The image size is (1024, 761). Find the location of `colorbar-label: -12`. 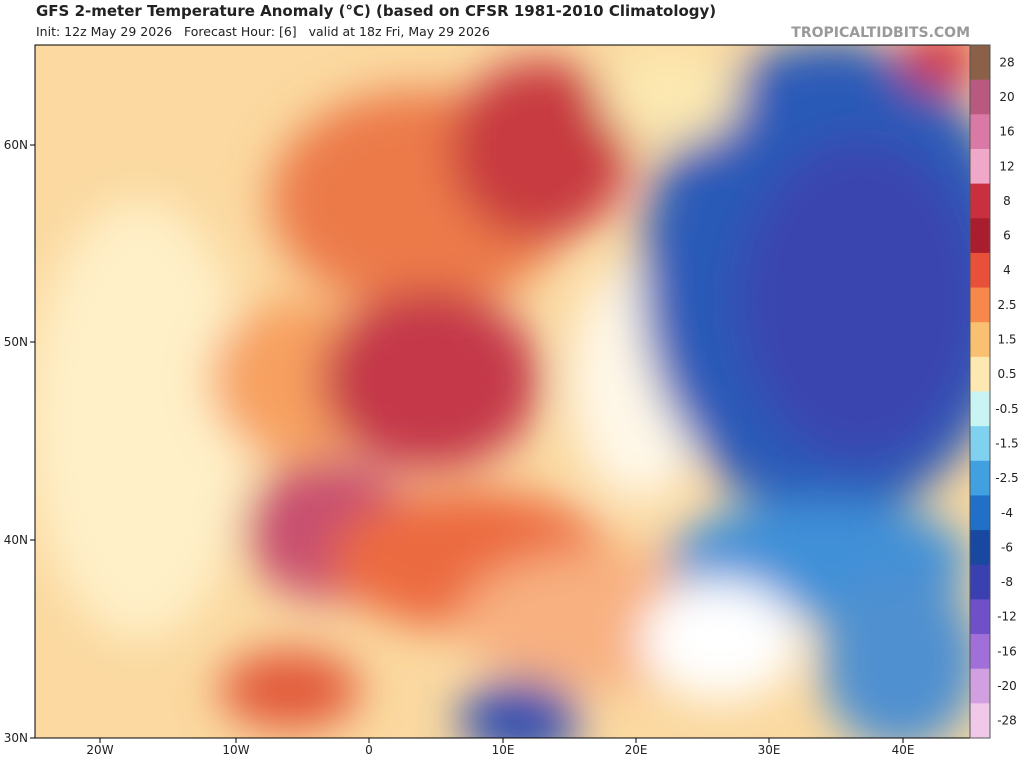

colorbar-label: -12 is located at coordinates (1007, 617).